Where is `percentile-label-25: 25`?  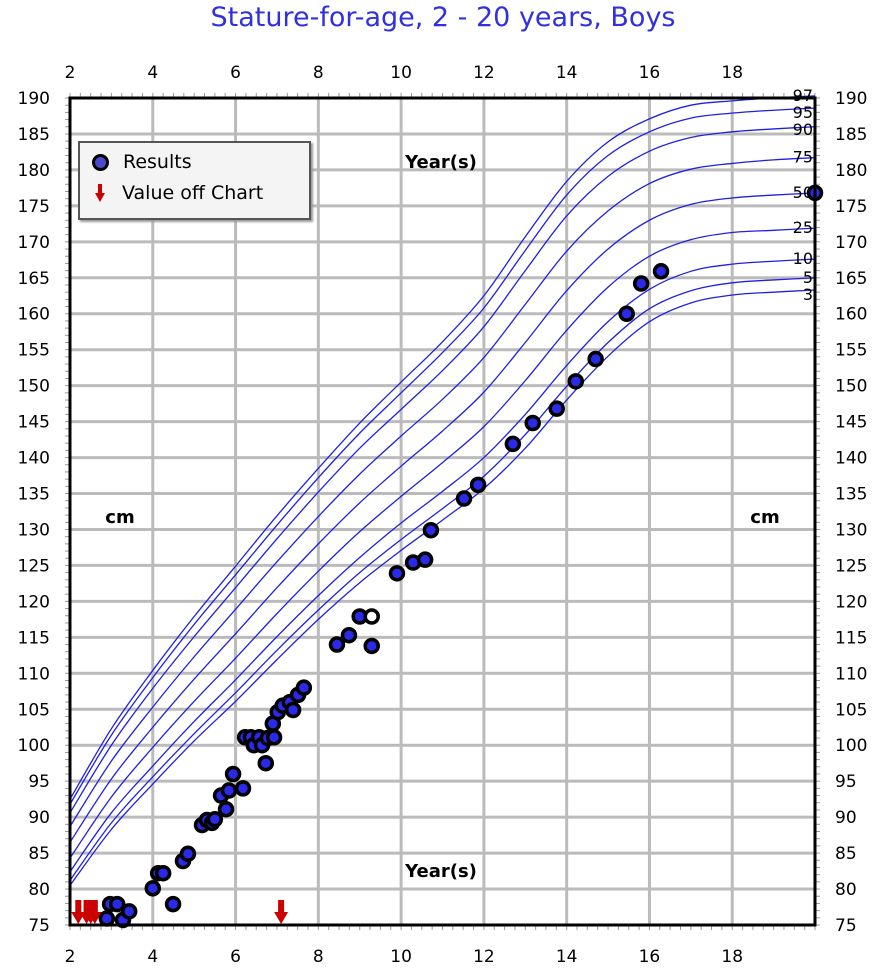
percentile-label-25: 25 is located at coordinates (803, 227).